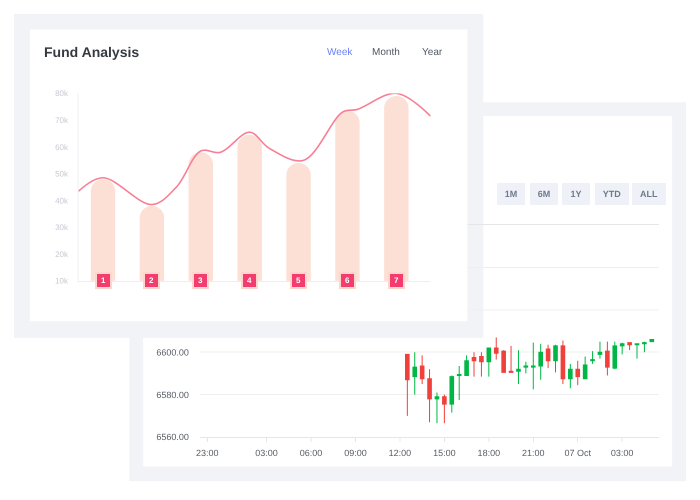 The width and height of the screenshot is (700, 500). Describe the element at coordinates (62, 120) in the screenshot. I see `y-tick-label: 70k` at that location.